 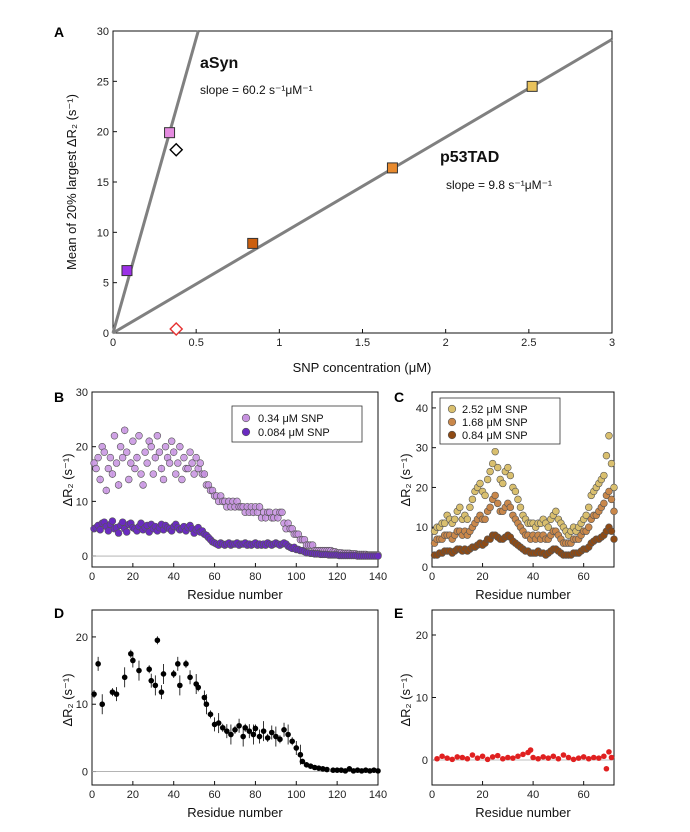 I want to click on y-tick-label: 0, so click(x=425, y=568).